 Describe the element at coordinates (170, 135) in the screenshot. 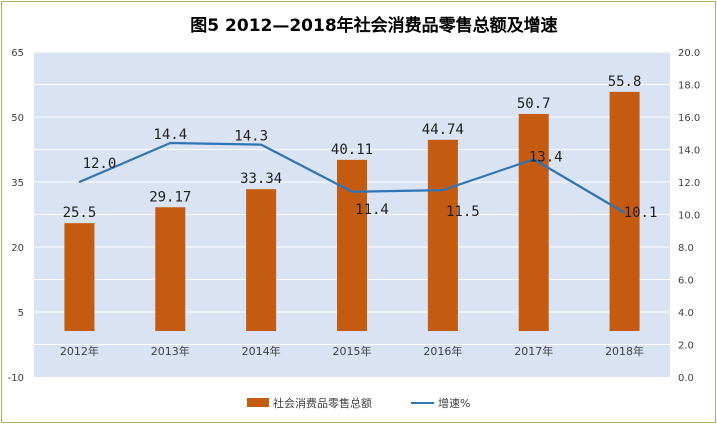

I see `line-data-label: 14.4` at that location.